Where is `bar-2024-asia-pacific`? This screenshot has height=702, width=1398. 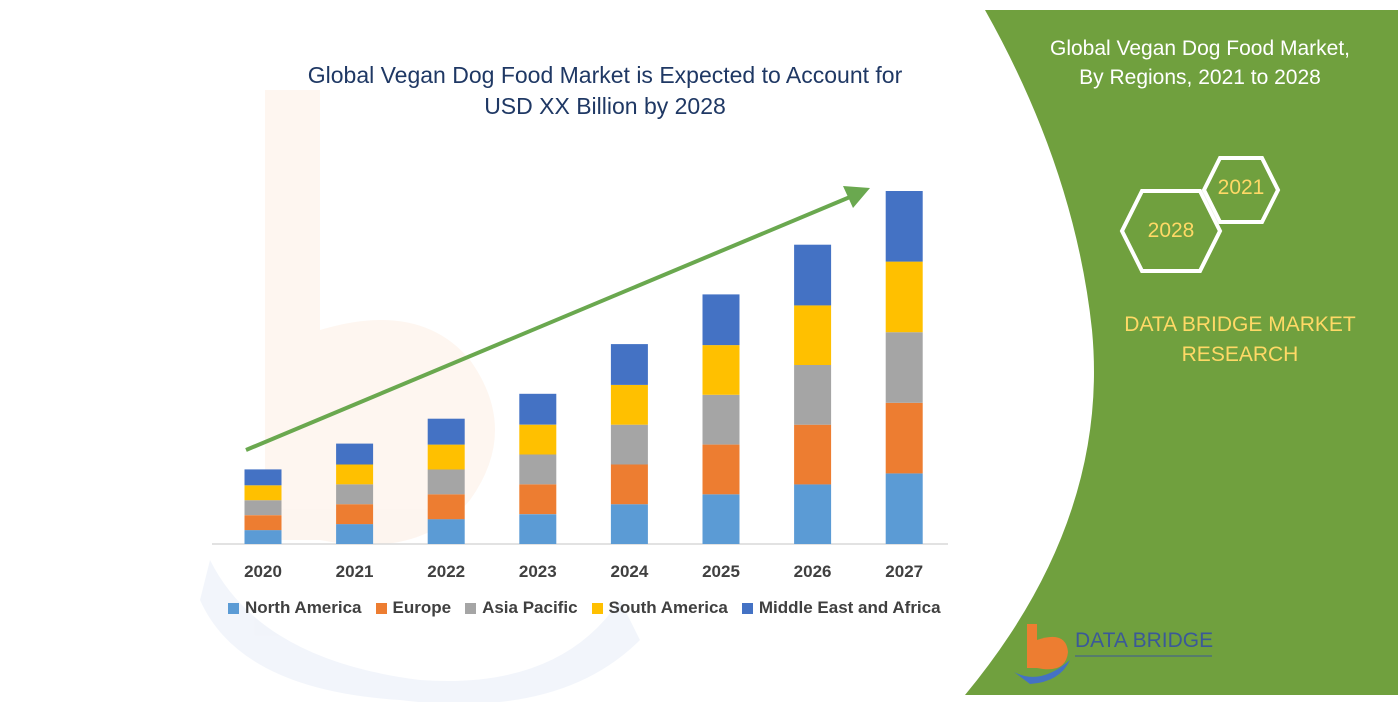
bar-2024-asia-pacific is located at coordinates (629, 444).